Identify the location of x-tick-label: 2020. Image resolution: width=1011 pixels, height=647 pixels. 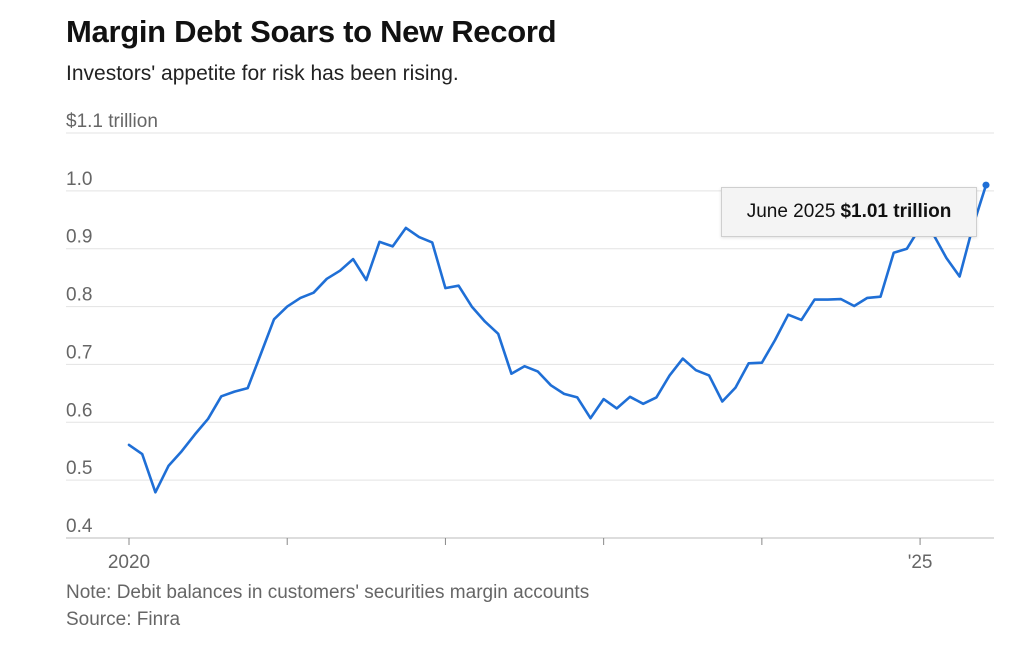
(129, 562).